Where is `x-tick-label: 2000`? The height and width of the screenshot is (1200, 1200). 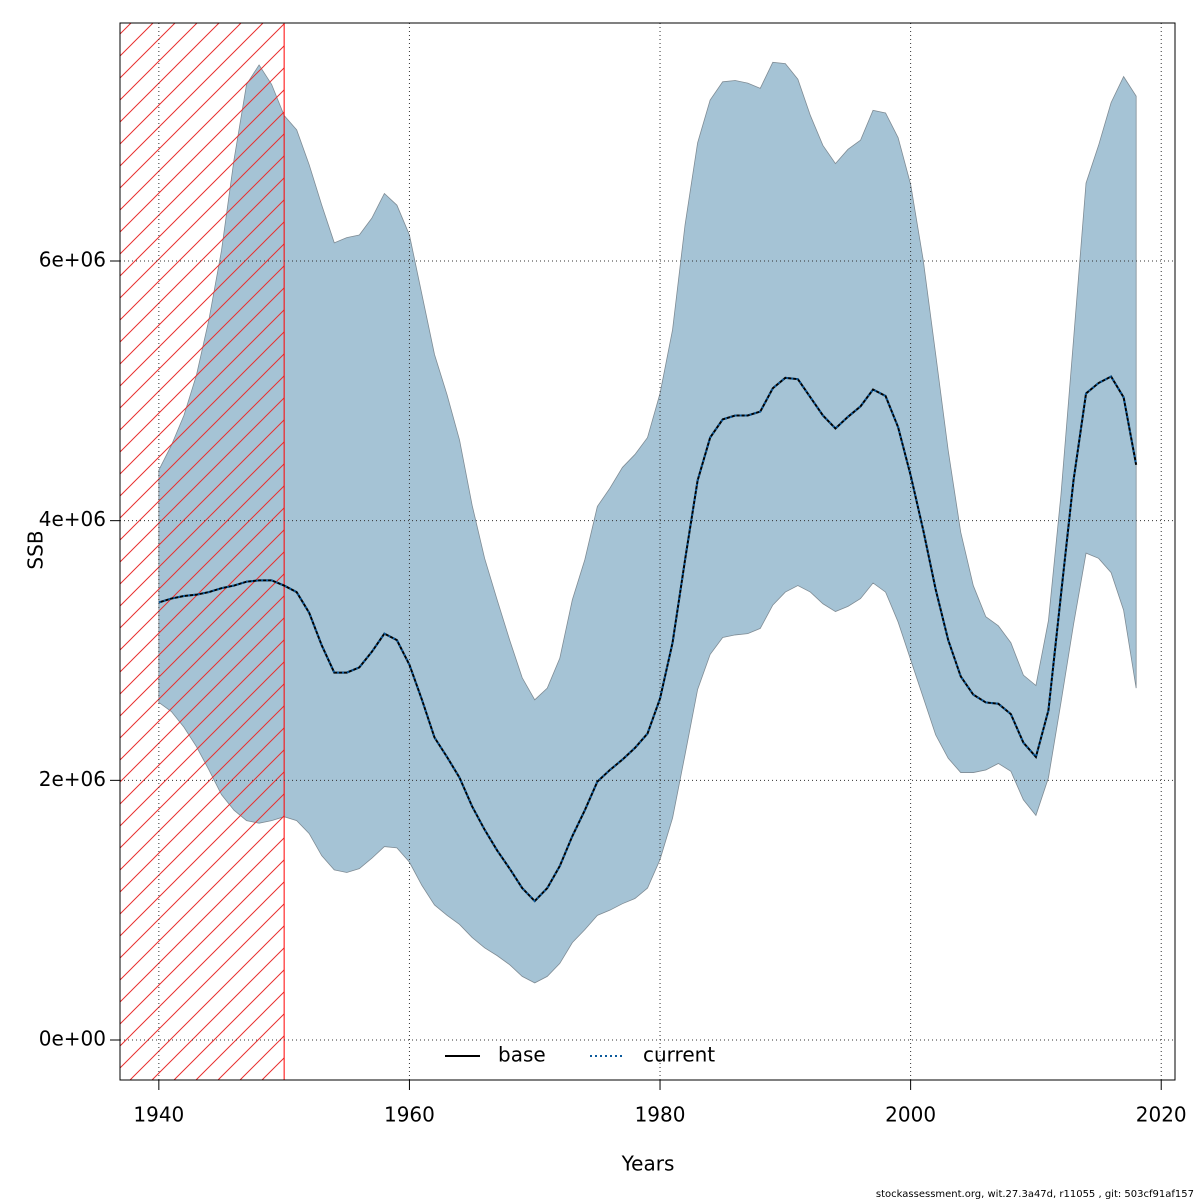 x-tick-label: 2000 is located at coordinates (910, 1115).